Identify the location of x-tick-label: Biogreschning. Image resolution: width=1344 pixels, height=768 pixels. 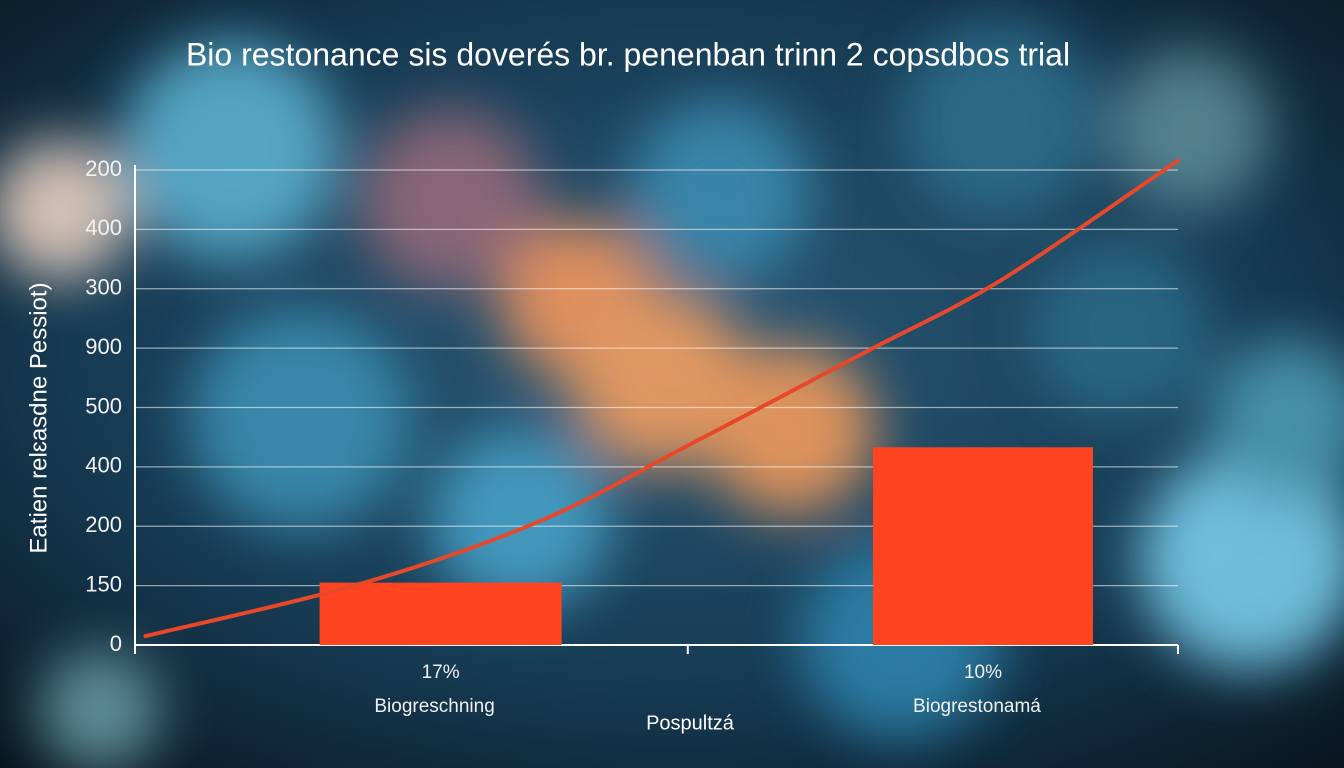
(434, 706).